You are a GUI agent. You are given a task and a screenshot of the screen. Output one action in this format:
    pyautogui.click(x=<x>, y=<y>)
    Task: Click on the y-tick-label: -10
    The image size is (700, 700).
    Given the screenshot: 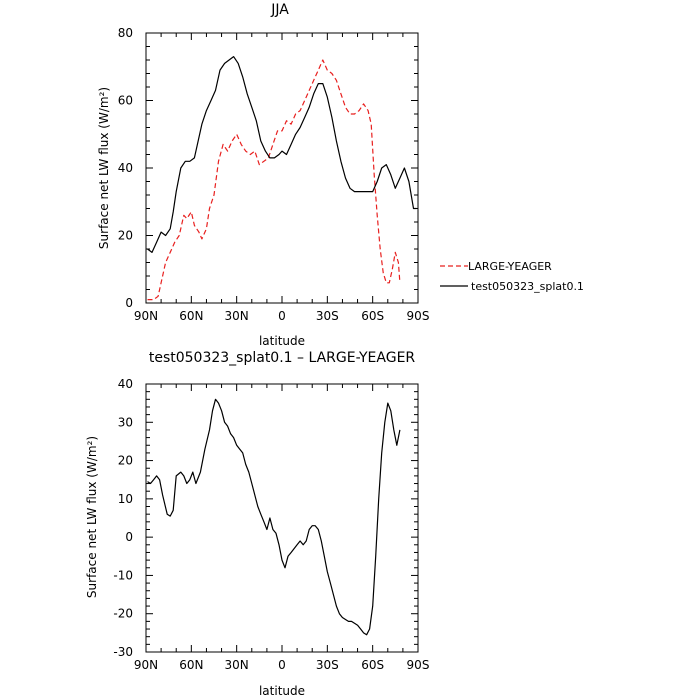 What is the action you would take?
    pyautogui.click(x=123, y=575)
    